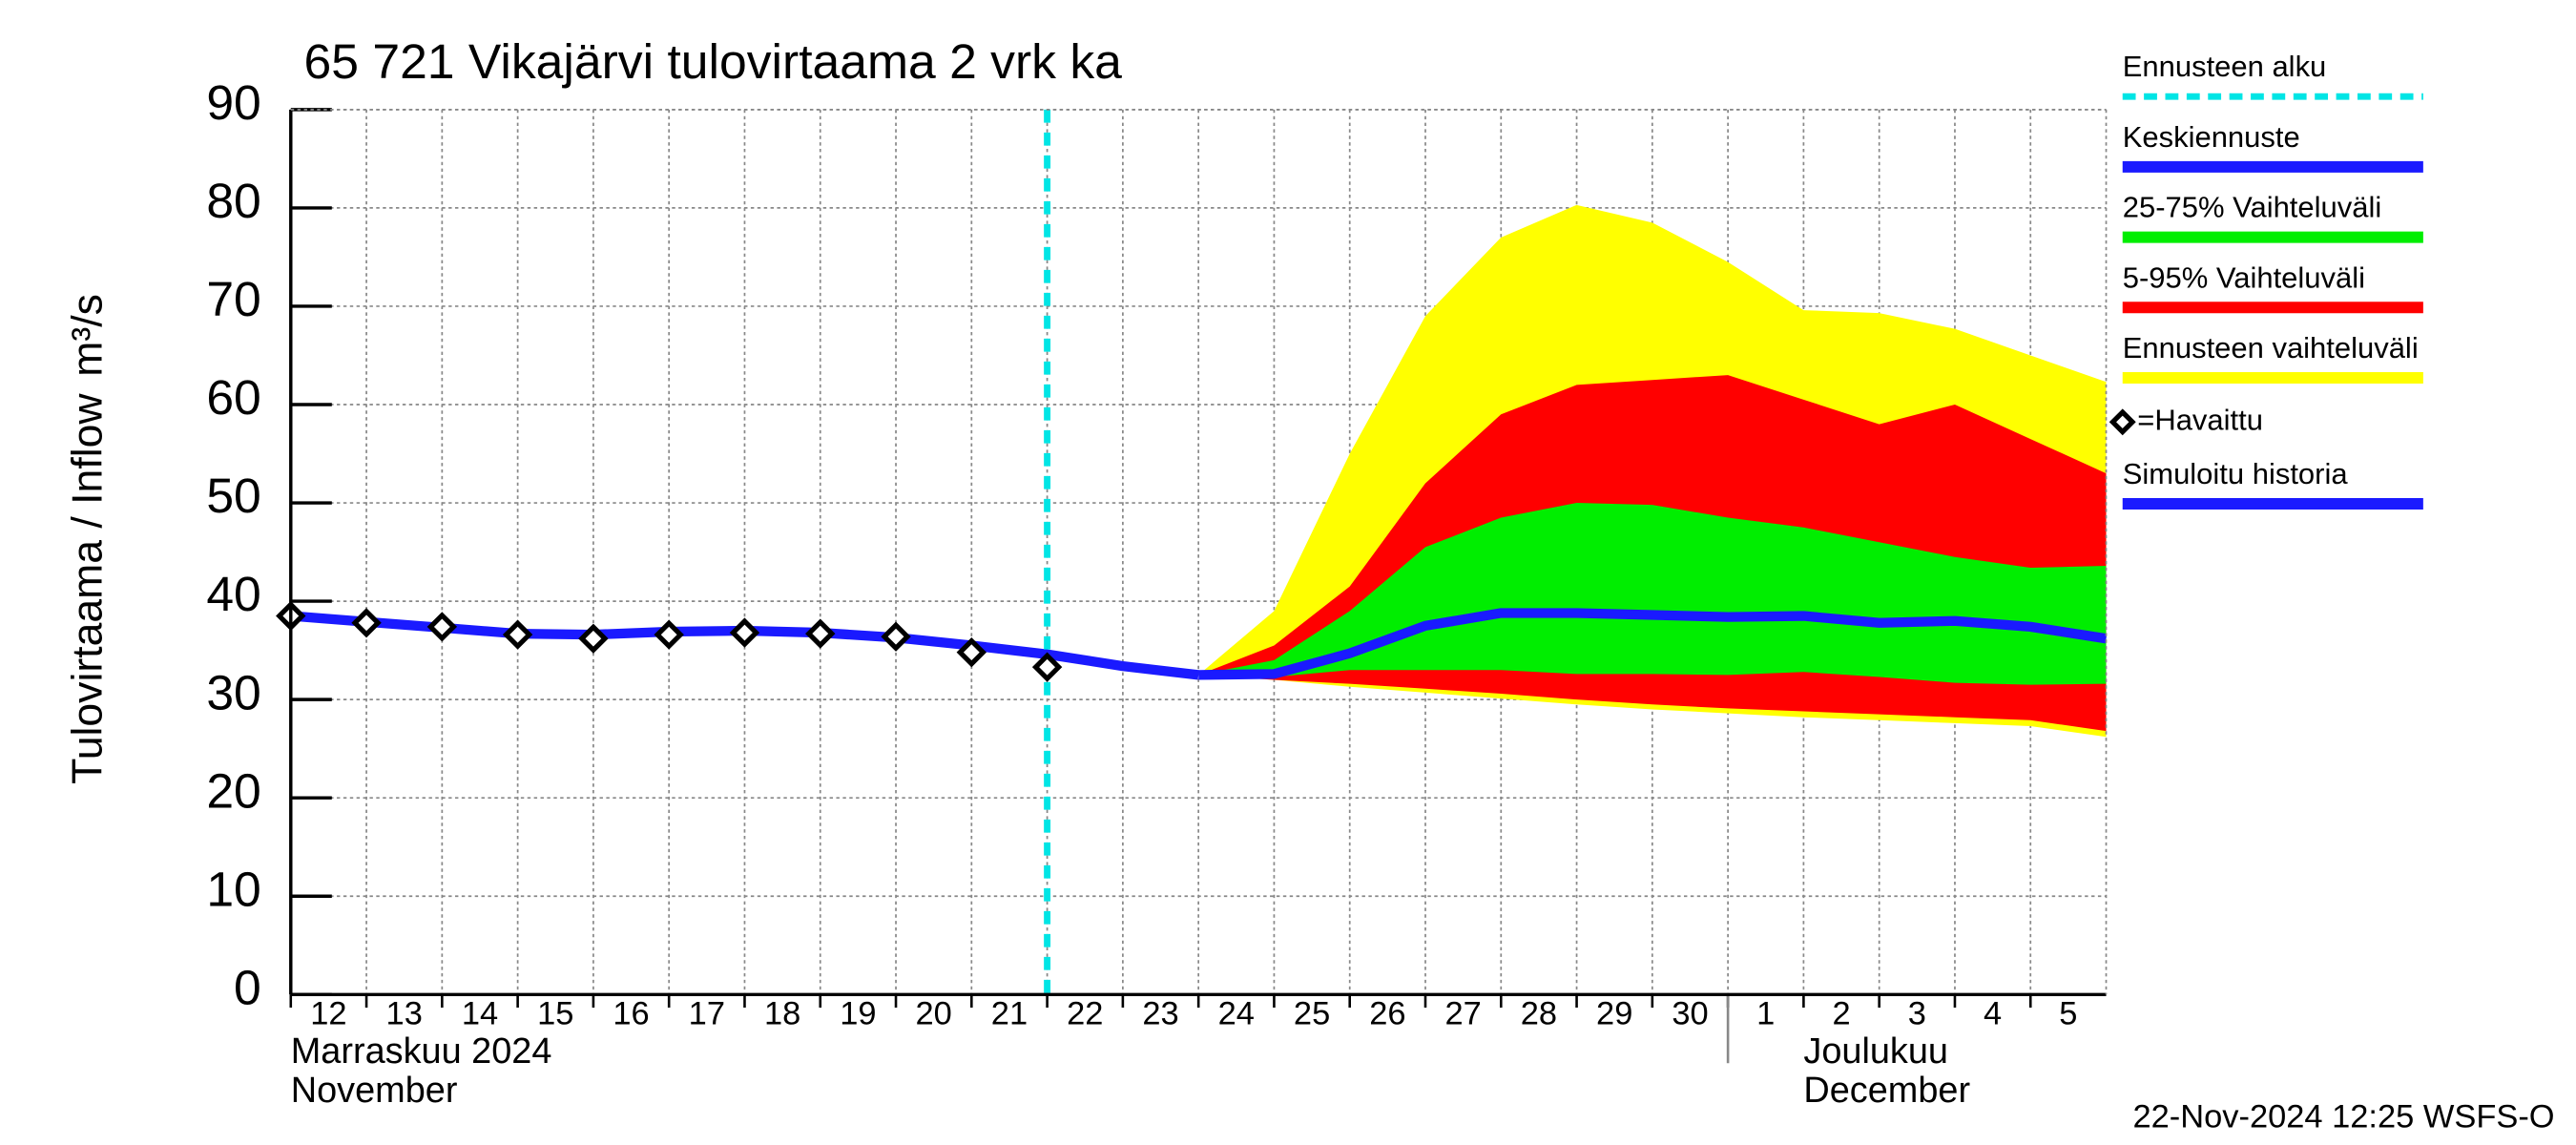  What do you see at coordinates (2122, 422) in the screenshot?
I see `legend-marker` at bounding box center [2122, 422].